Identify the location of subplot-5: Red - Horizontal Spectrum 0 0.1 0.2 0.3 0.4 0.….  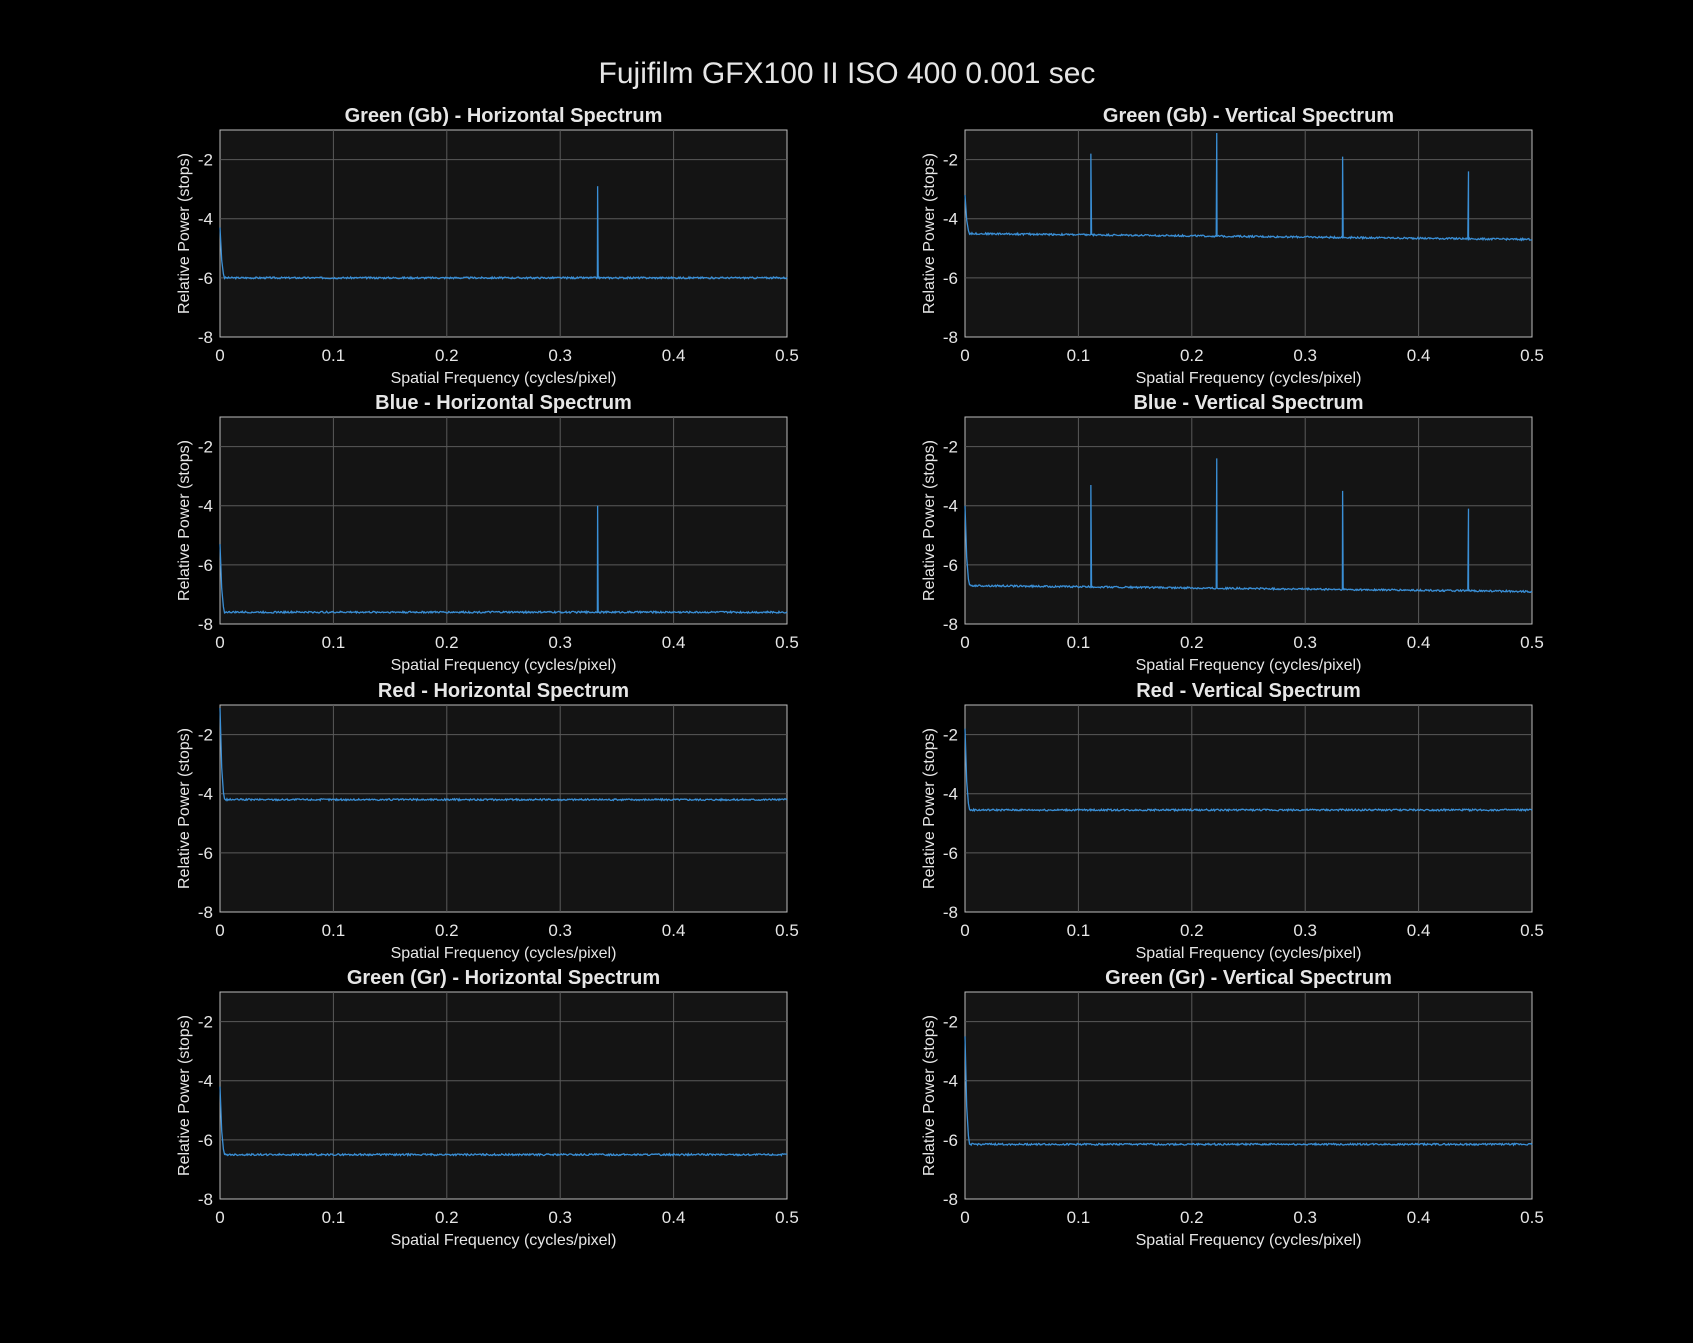
(487, 821).